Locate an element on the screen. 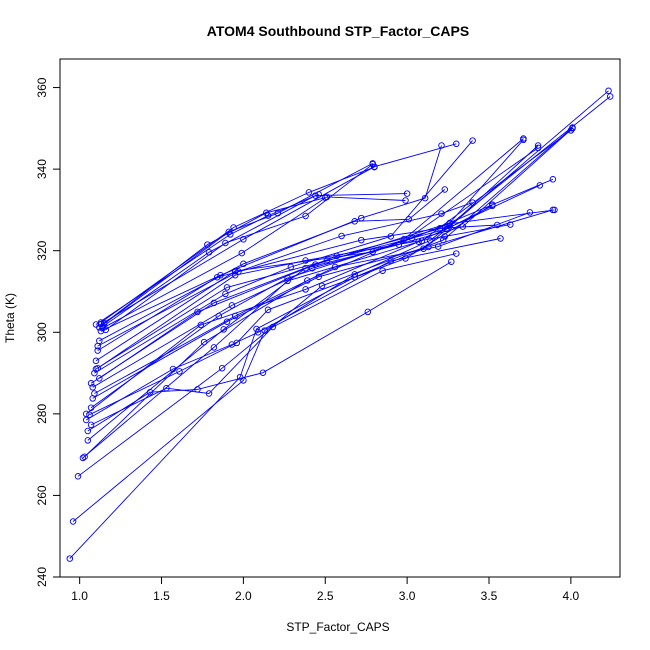 This screenshot has height=650, width=650. x-tick-label: 3.0 is located at coordinates (407, 596).